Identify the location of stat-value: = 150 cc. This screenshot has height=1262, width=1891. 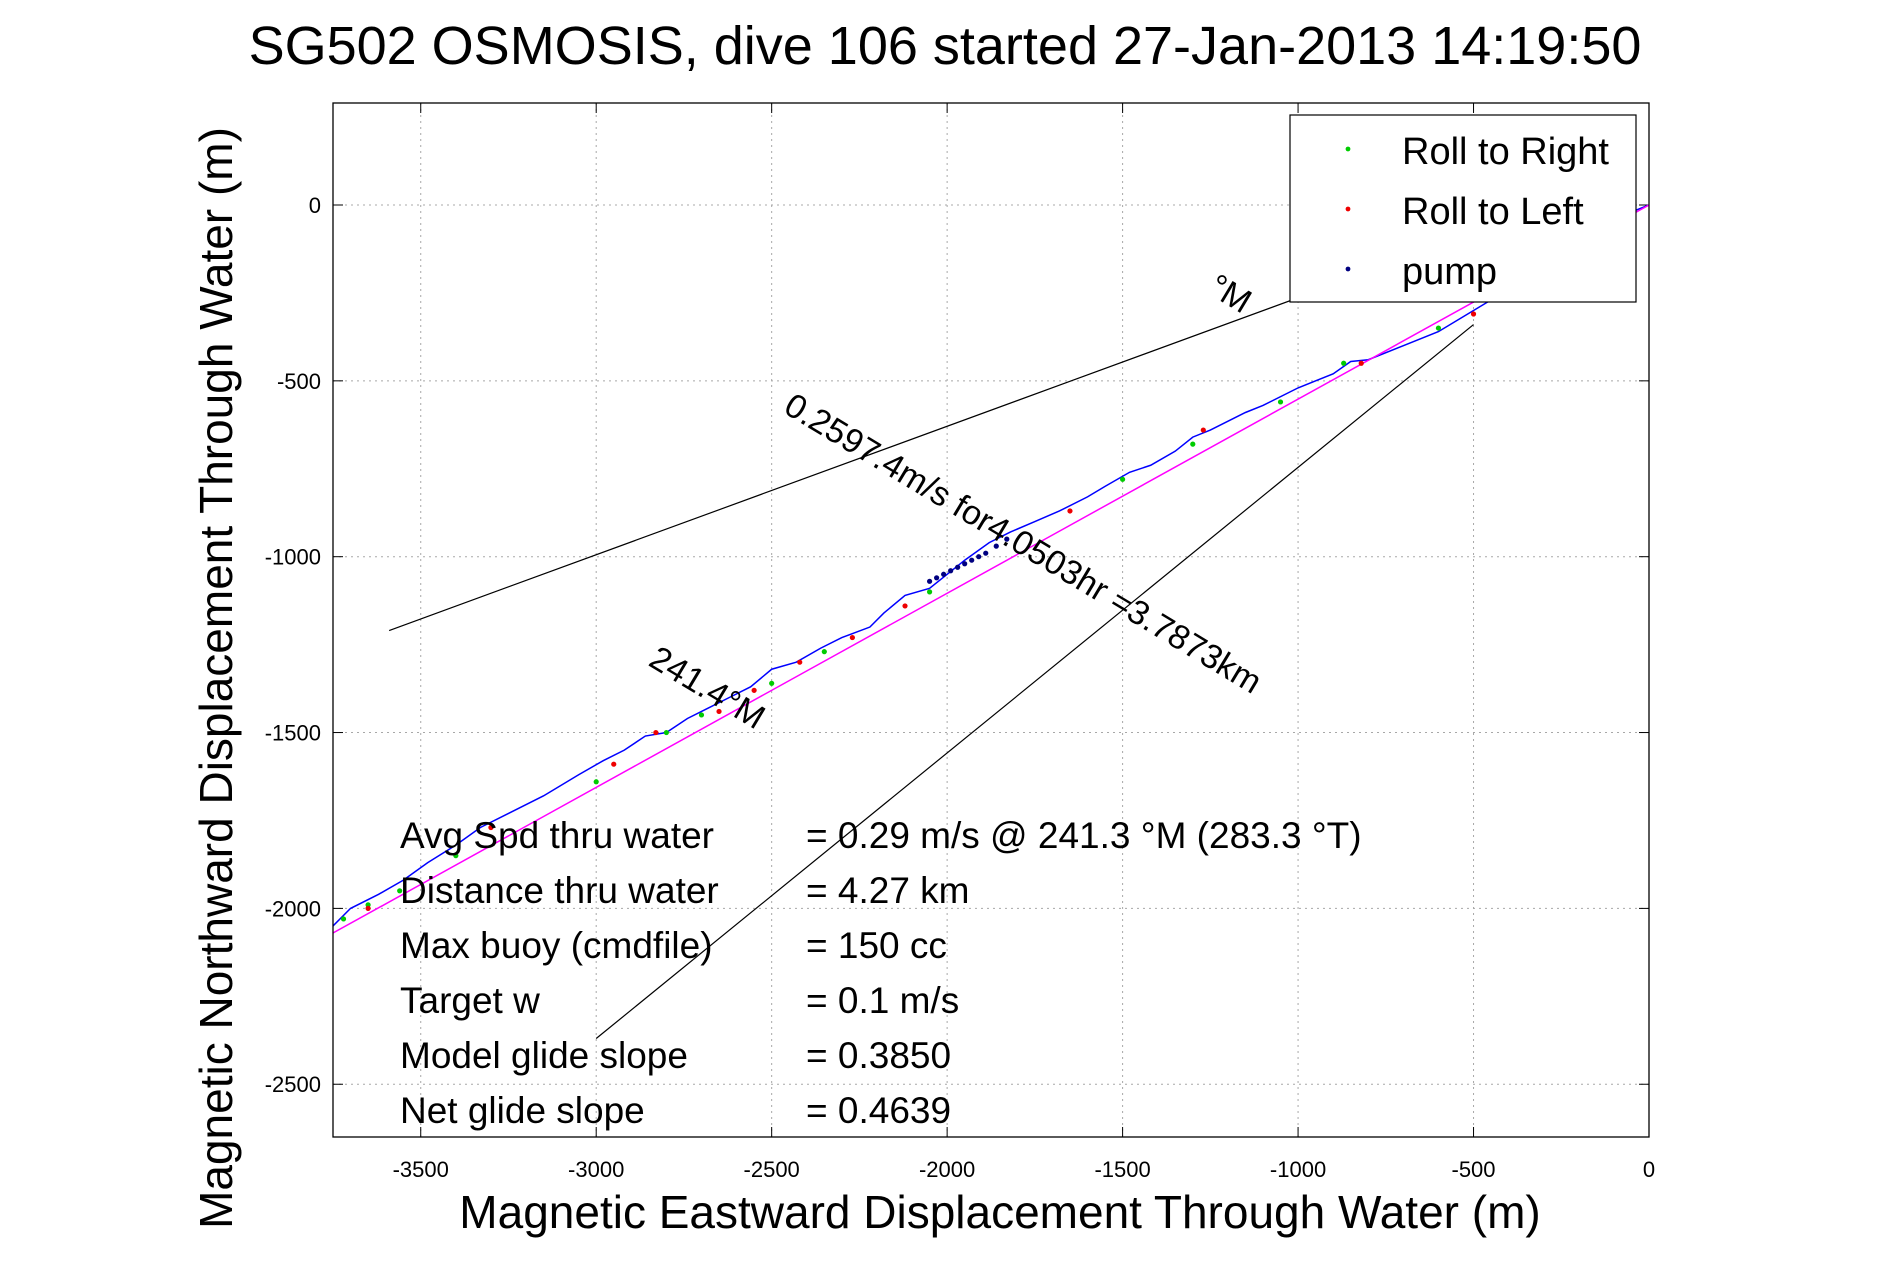
(876, 945).